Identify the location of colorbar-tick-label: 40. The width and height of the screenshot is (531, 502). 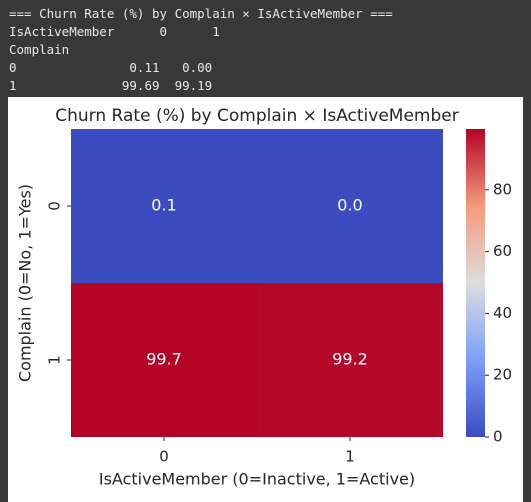
(502, 313).